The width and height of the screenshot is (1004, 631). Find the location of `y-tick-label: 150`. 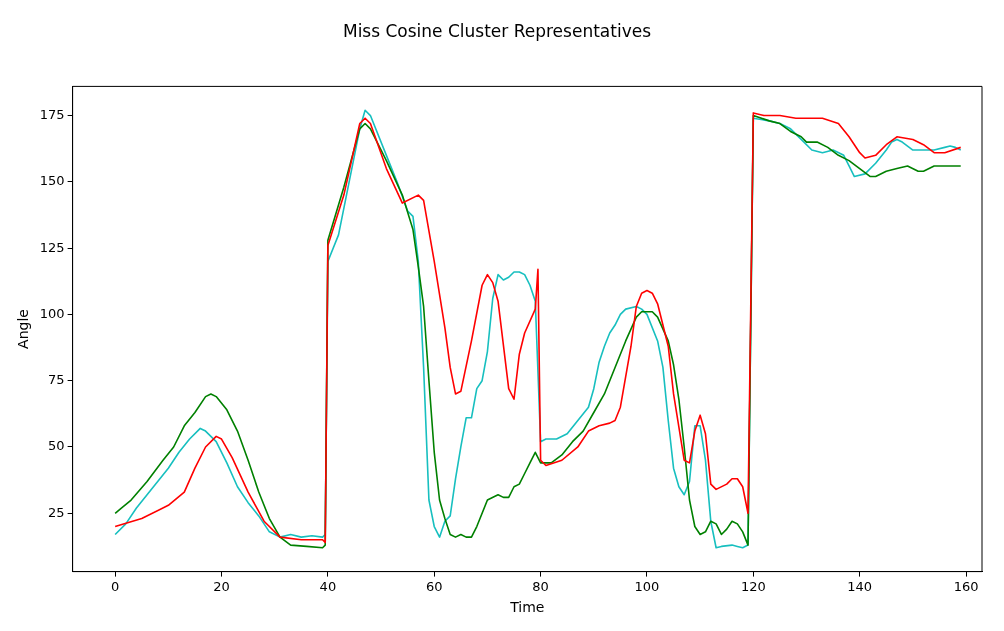

y-tick-label: 150 is located at coordinates (52, 181).